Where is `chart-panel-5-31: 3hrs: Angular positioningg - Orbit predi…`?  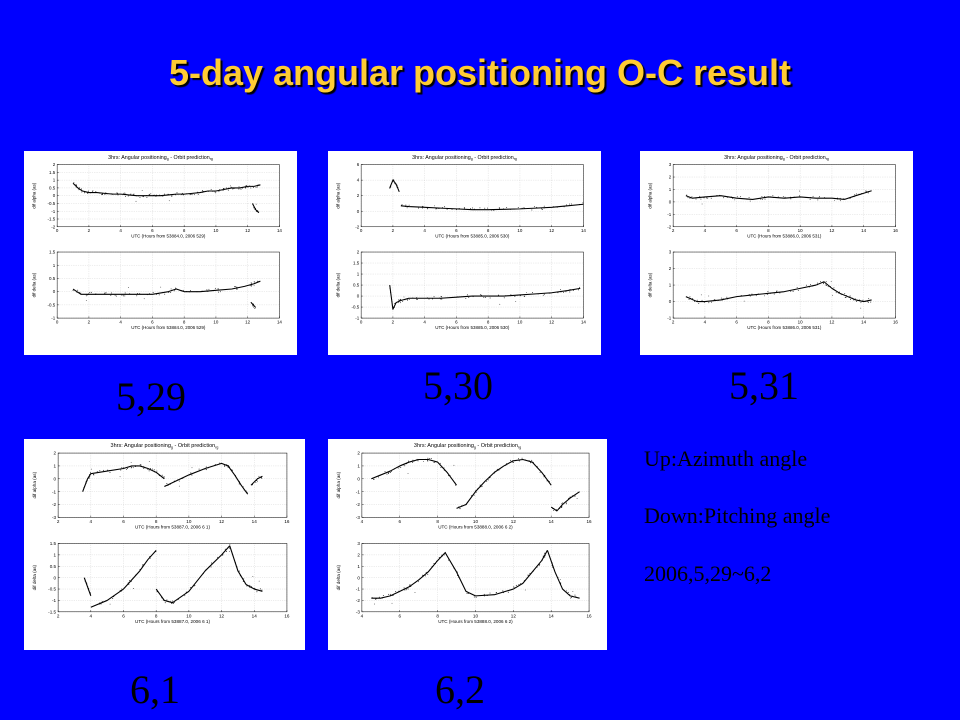 chart-panel-5-31: 3hrs: Angular positioningg - Orbit predi… is located at coordinates (776, 253).